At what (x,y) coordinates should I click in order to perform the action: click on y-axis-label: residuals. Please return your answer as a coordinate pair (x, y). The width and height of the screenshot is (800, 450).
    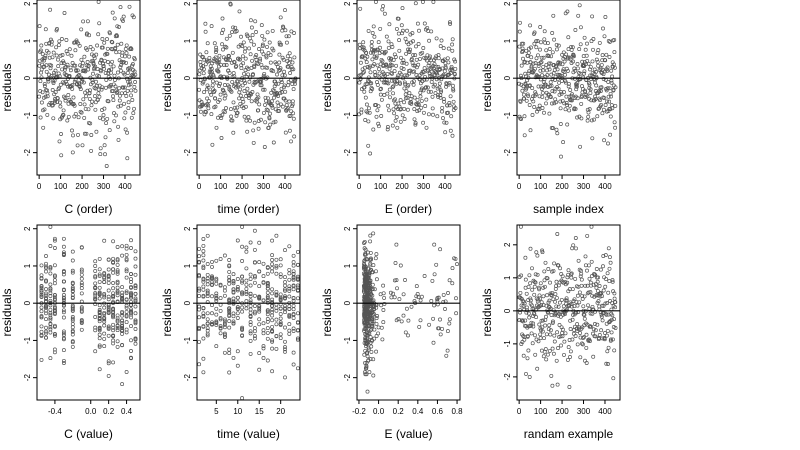
    Looking at the image, I should click on (487, 87).